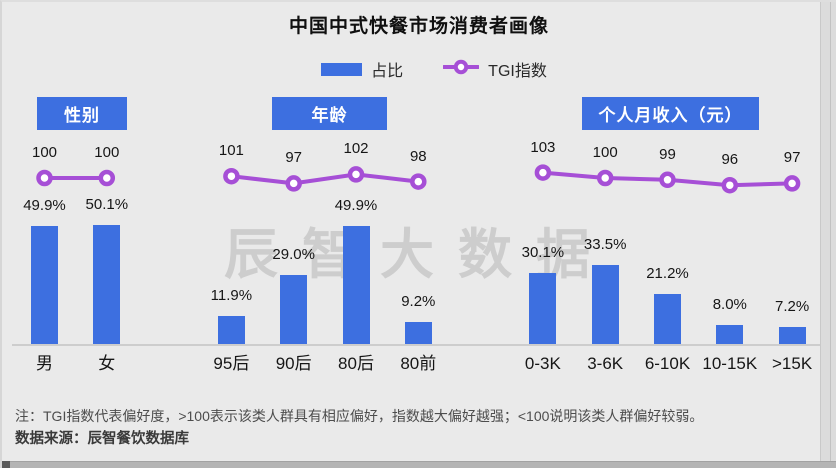 This screenshot has width=836, height=468. I want to click on bar->15K, so click(792, 335).